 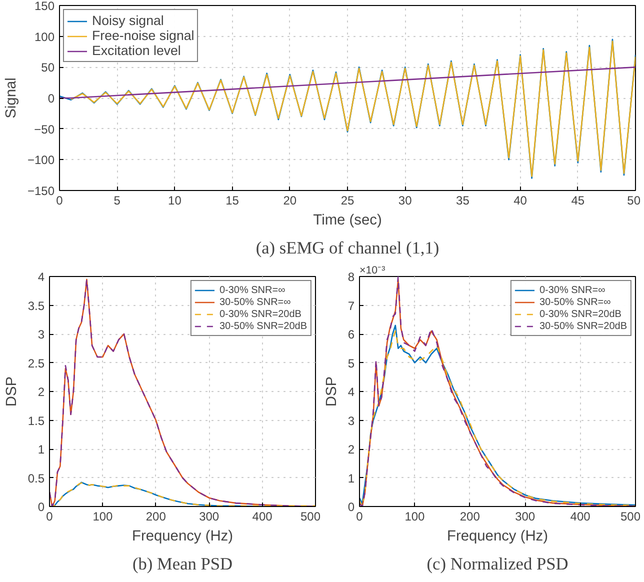 What do you see at coordinates (463, 201) in the screenshot?
I see `x-tick-label: 35` at bounding box center [463, 201].